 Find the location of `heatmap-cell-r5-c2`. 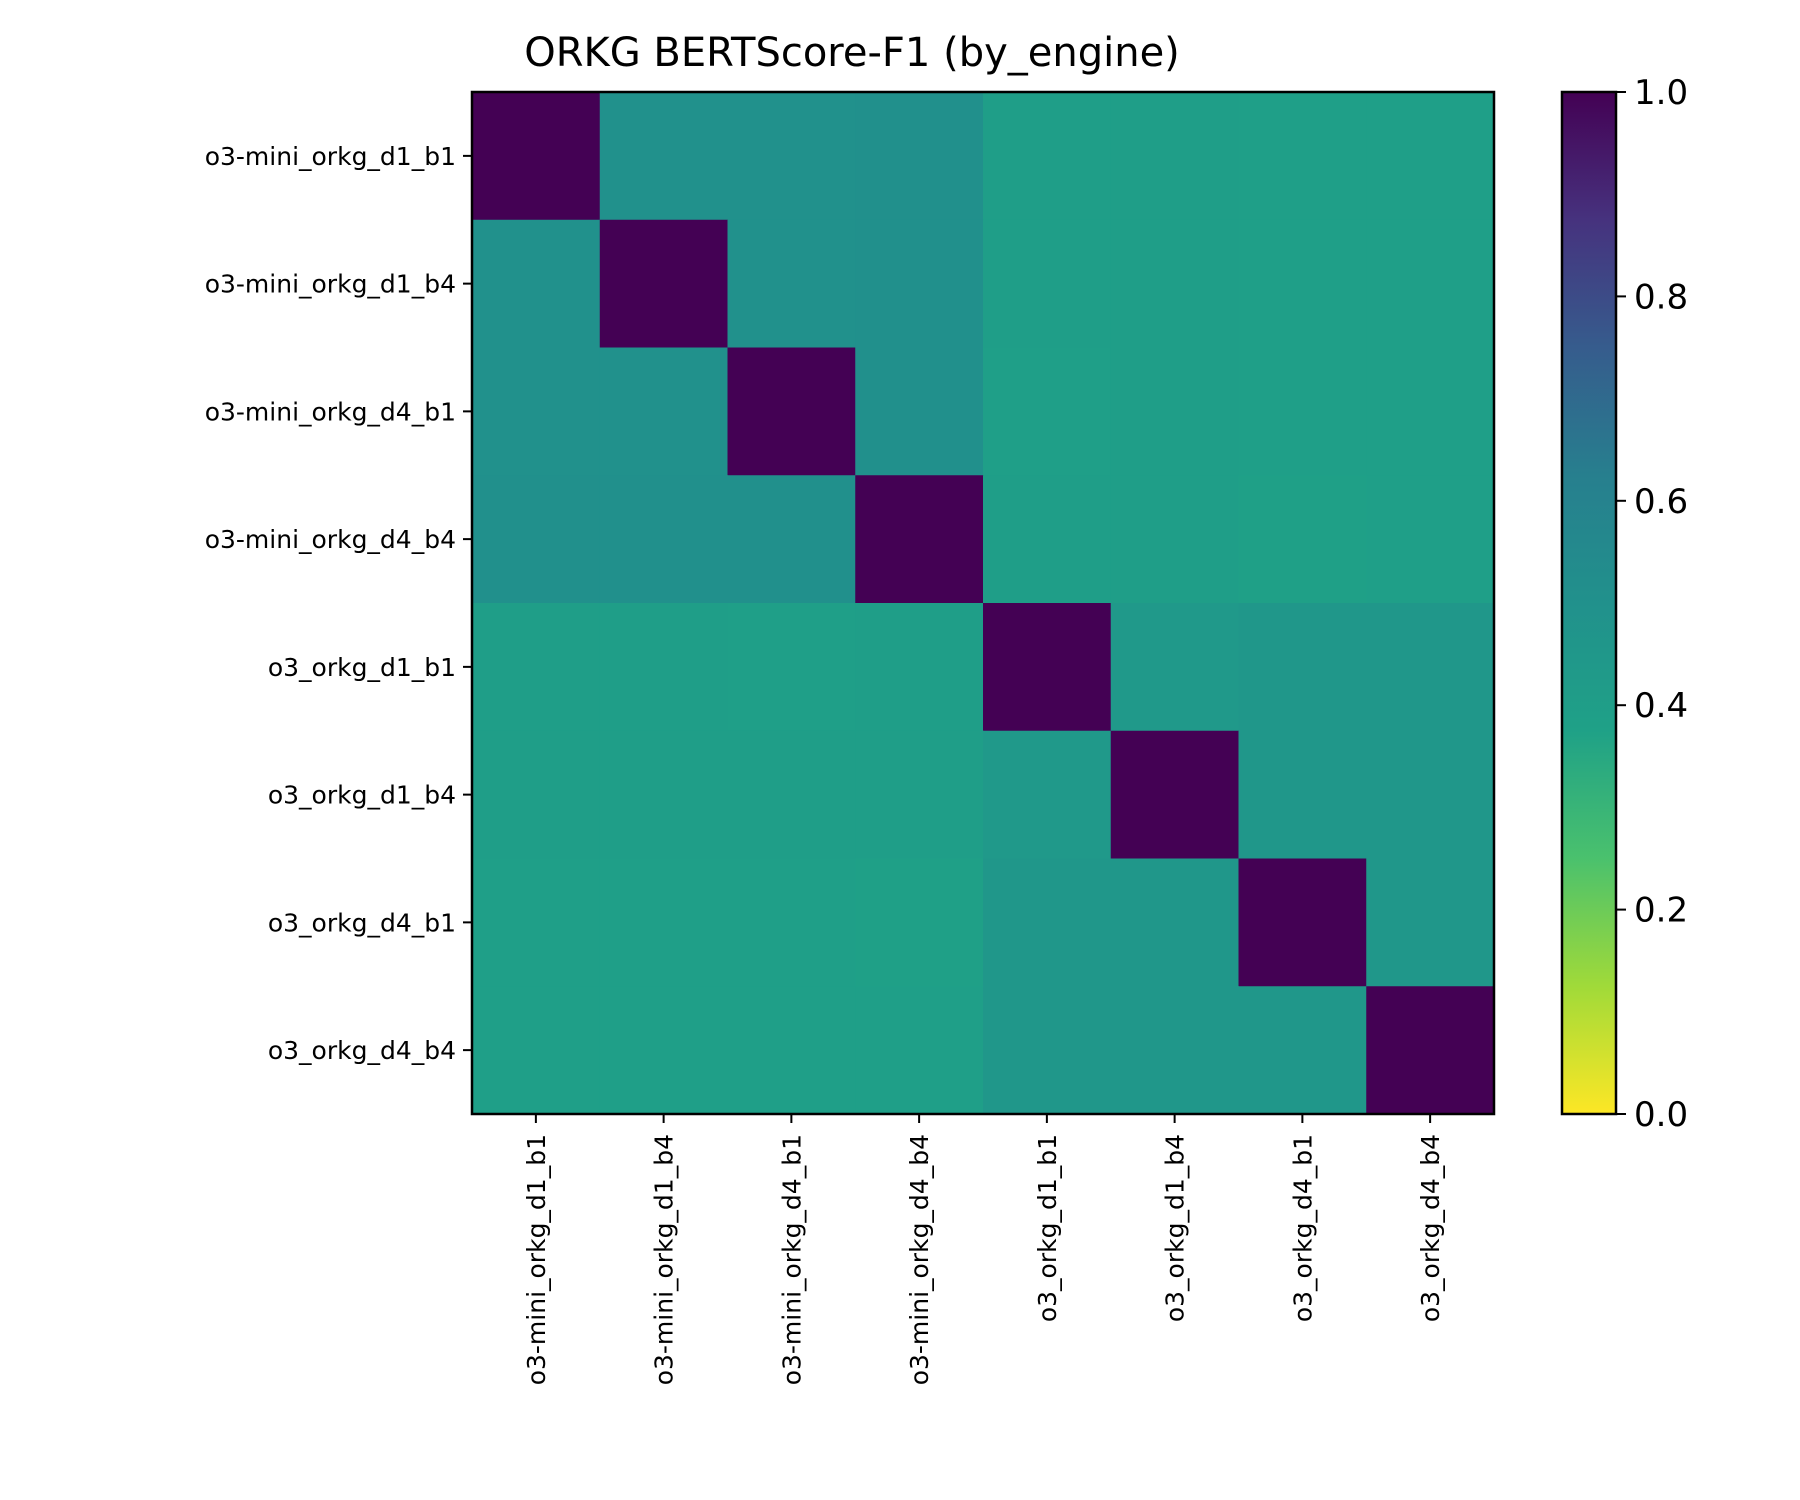

heatmap-cell-r5-c2 is located at coordinates (791, 795).